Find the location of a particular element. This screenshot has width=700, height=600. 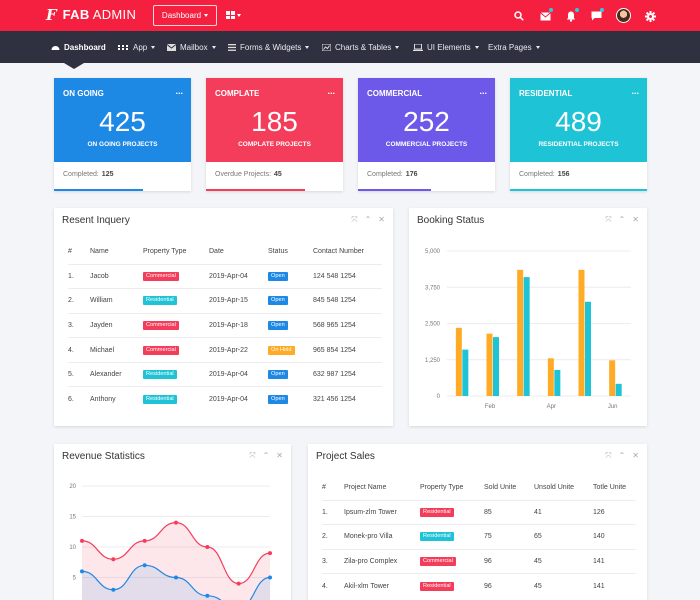

table-cell: On Hold is located at coordinates (290, 350).